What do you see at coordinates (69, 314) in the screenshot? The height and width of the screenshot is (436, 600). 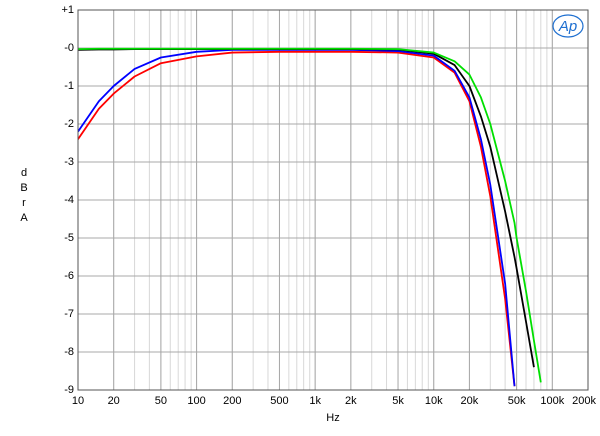 I see `y-tick-label: -7` at bounding box center [69, 314].